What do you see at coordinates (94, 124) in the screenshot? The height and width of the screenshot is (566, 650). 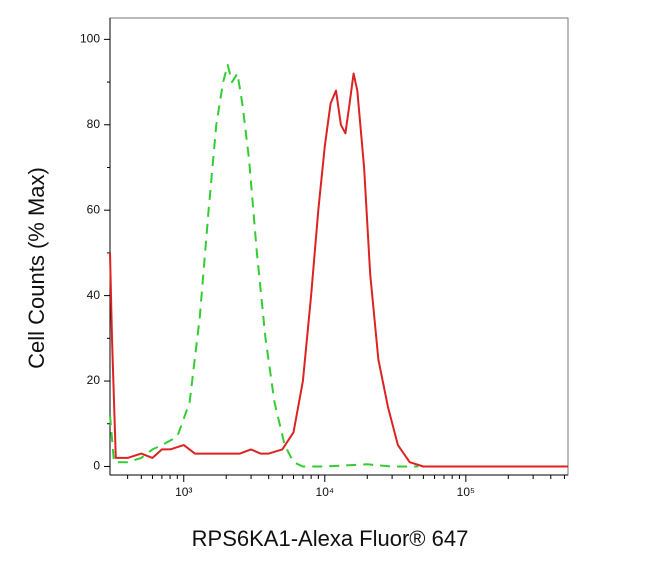 I see `y-tick-label: 80` at bounding box center [94, 124].